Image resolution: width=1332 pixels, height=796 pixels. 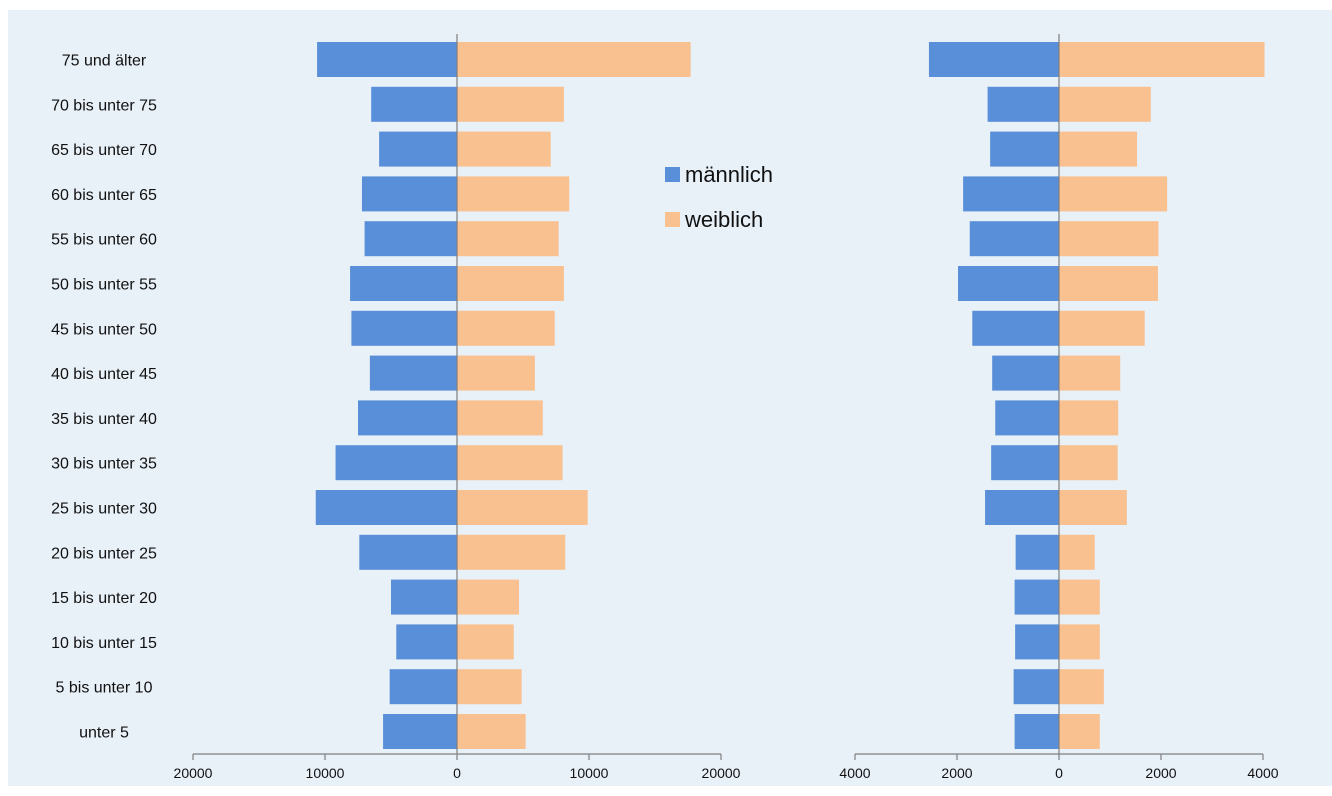 What do you see at coordinates (104, 419) in the screenshot?
I see `category-label: 35 bis unter 40` at bounding box center [104, 419].